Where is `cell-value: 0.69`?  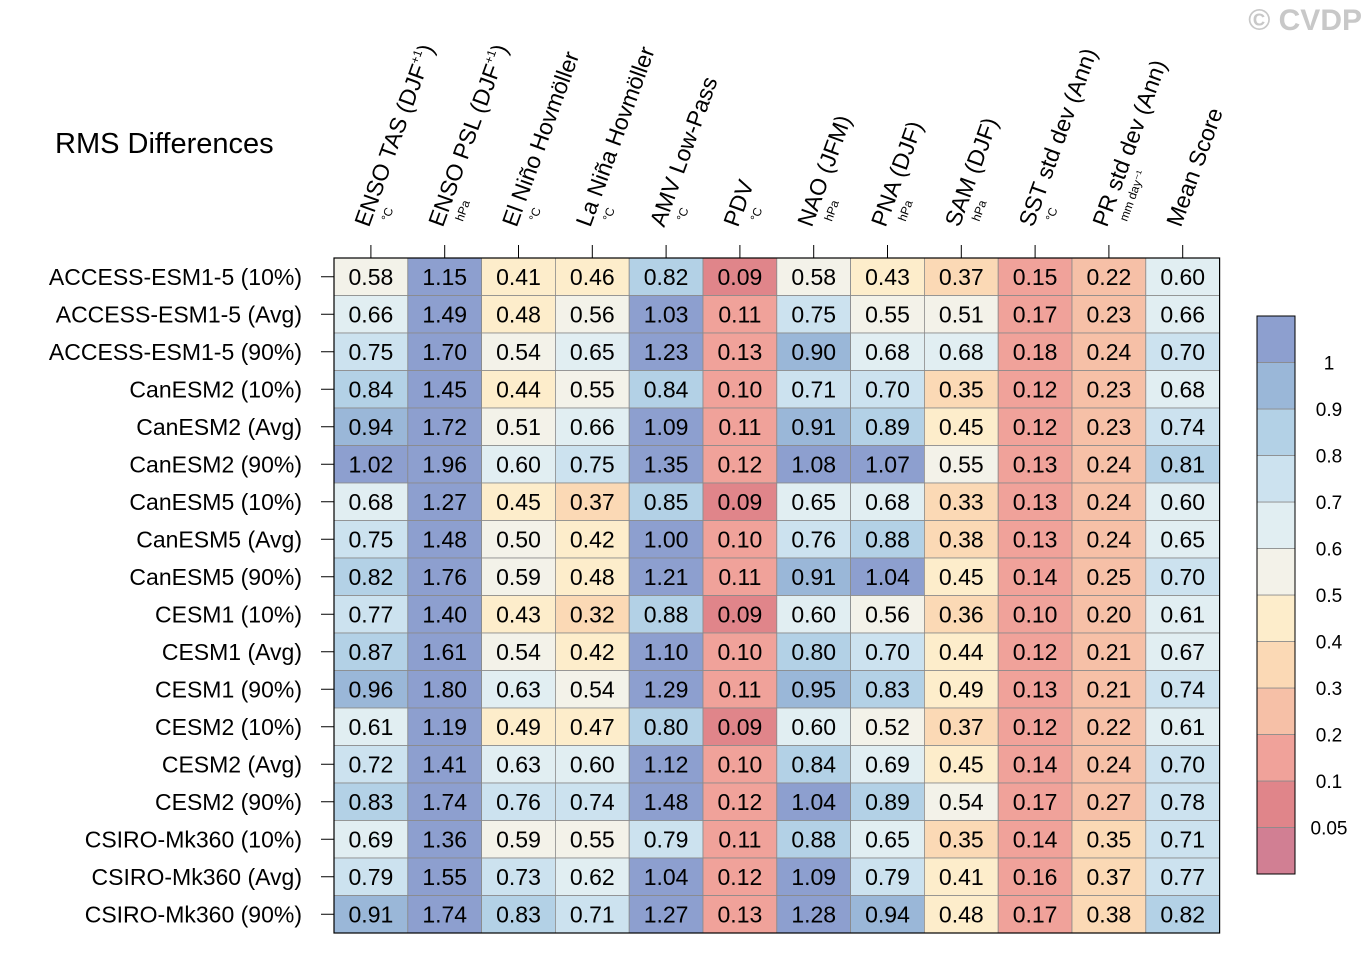 cell-value: 0.69 is located at coordinates (371, 839).